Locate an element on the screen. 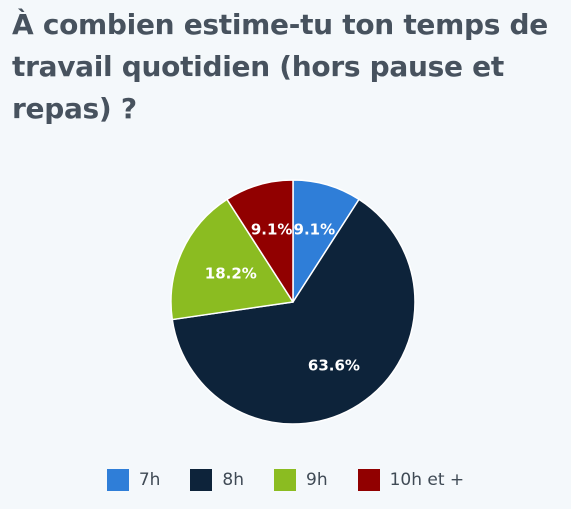 The width and height of the screenshot is (571, 509). legend-label-10h-plus: 10h et + is located at coordinates (427, 480).